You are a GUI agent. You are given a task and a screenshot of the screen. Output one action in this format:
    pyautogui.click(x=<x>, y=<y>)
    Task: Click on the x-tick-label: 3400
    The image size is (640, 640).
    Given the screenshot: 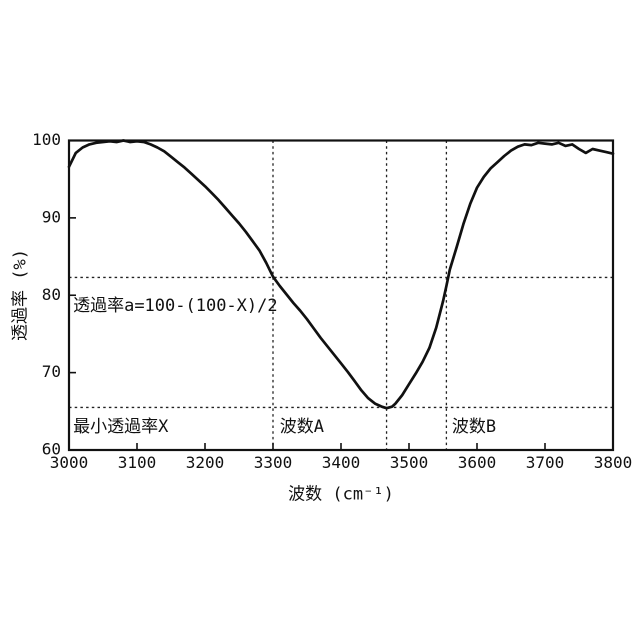 What is the action you would take?
    pyautogui.click(x=341, y=462)
    